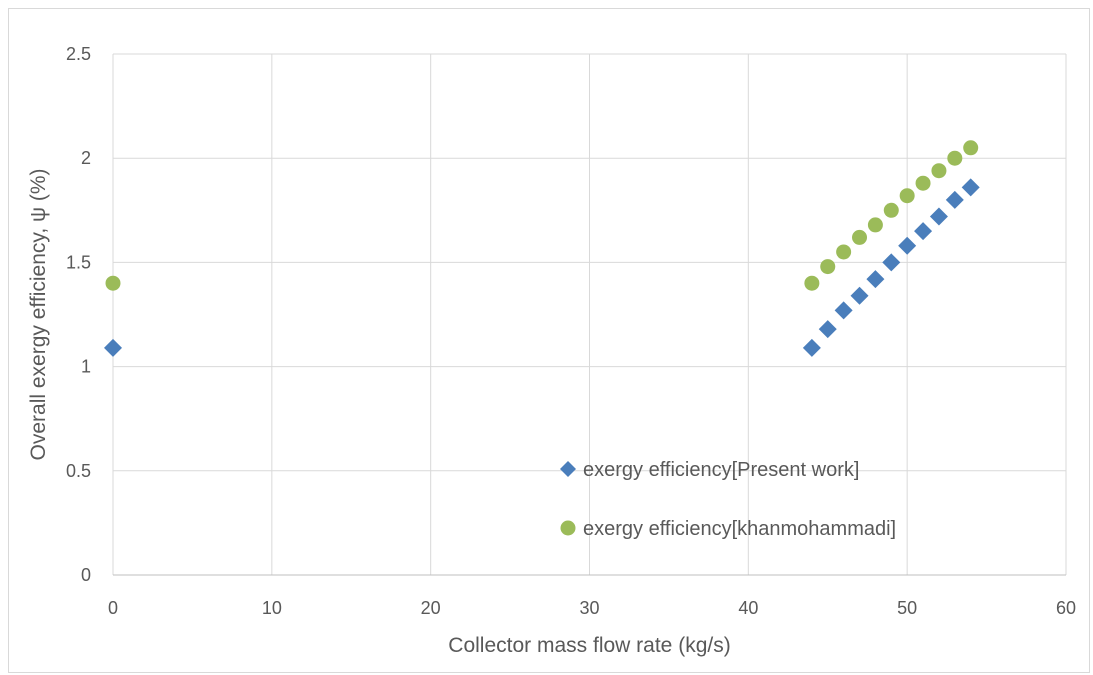  What do you see at coordinates (721, 470) in the screenshot?
I see `legend-label-present-work: exergy efficiency[Present work]` at bounding box center [721, 470].